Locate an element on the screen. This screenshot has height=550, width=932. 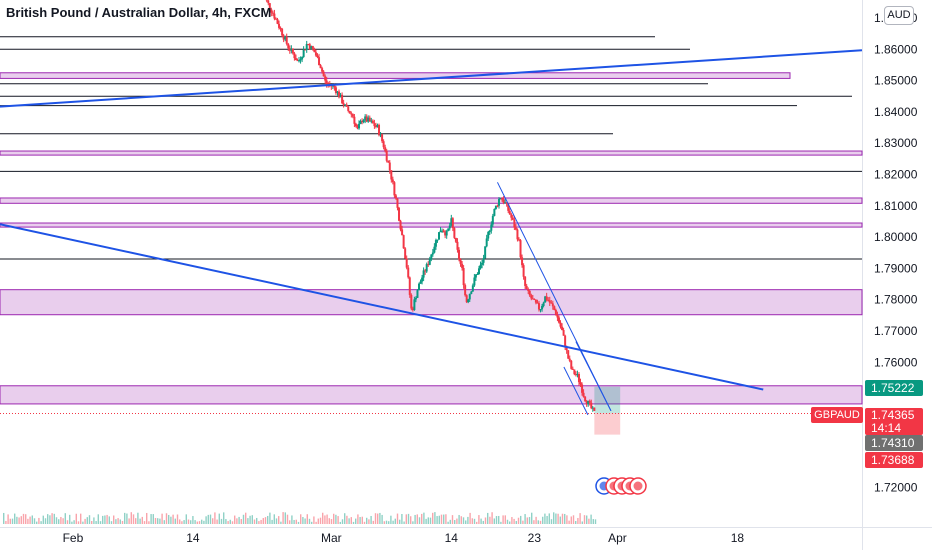
position-stop-zone is located at coordinates (607, 424).